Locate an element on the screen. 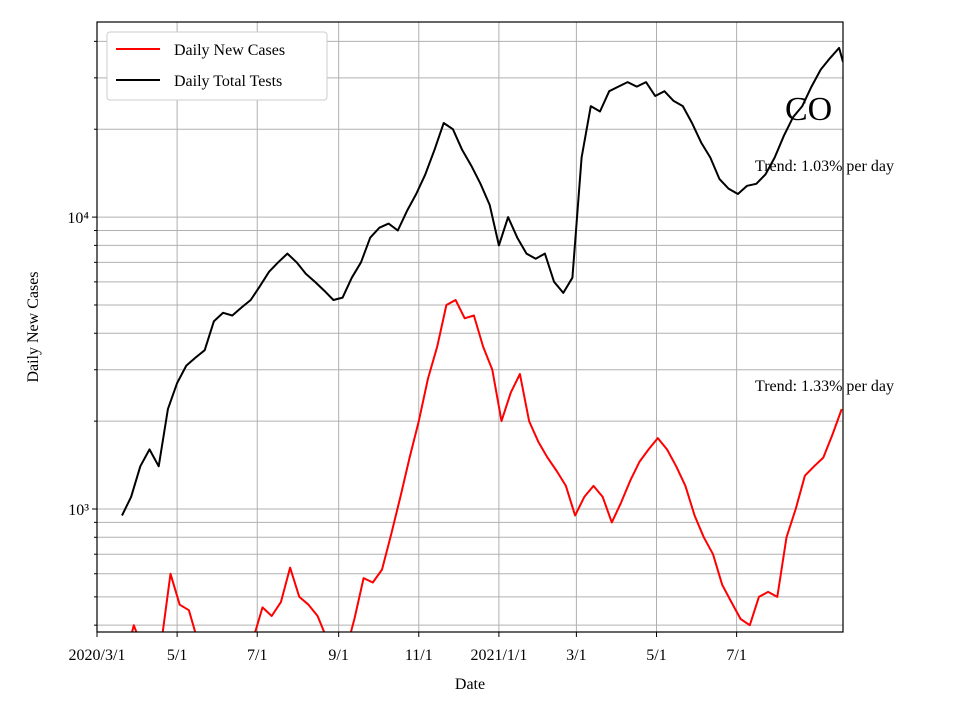  legend-label: Daily New Cases is located at coordinates (229, 50).